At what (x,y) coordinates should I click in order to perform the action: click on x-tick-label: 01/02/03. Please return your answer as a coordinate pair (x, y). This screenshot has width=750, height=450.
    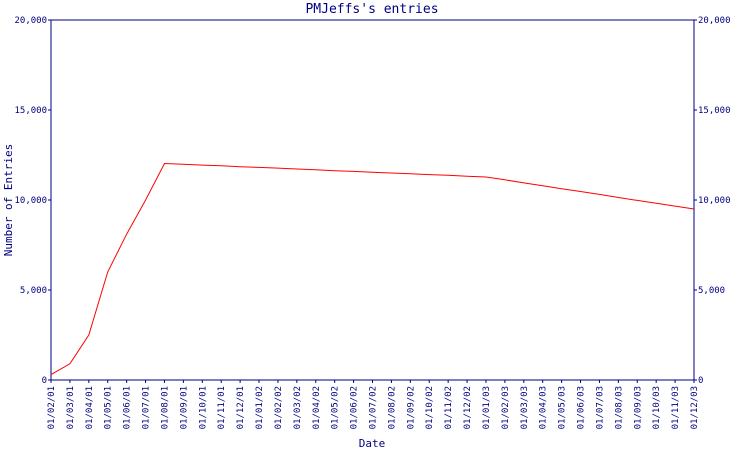
    Looking at the image, I should click on (506, 407).